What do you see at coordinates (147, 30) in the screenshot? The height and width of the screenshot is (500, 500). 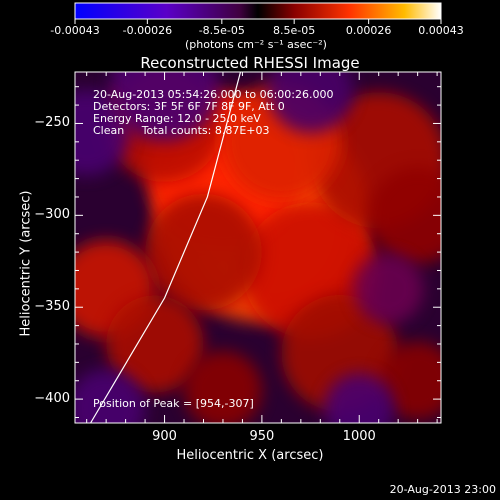 I see `colorbar-tick-label: -0.00026` at bounding box center [147, 30].